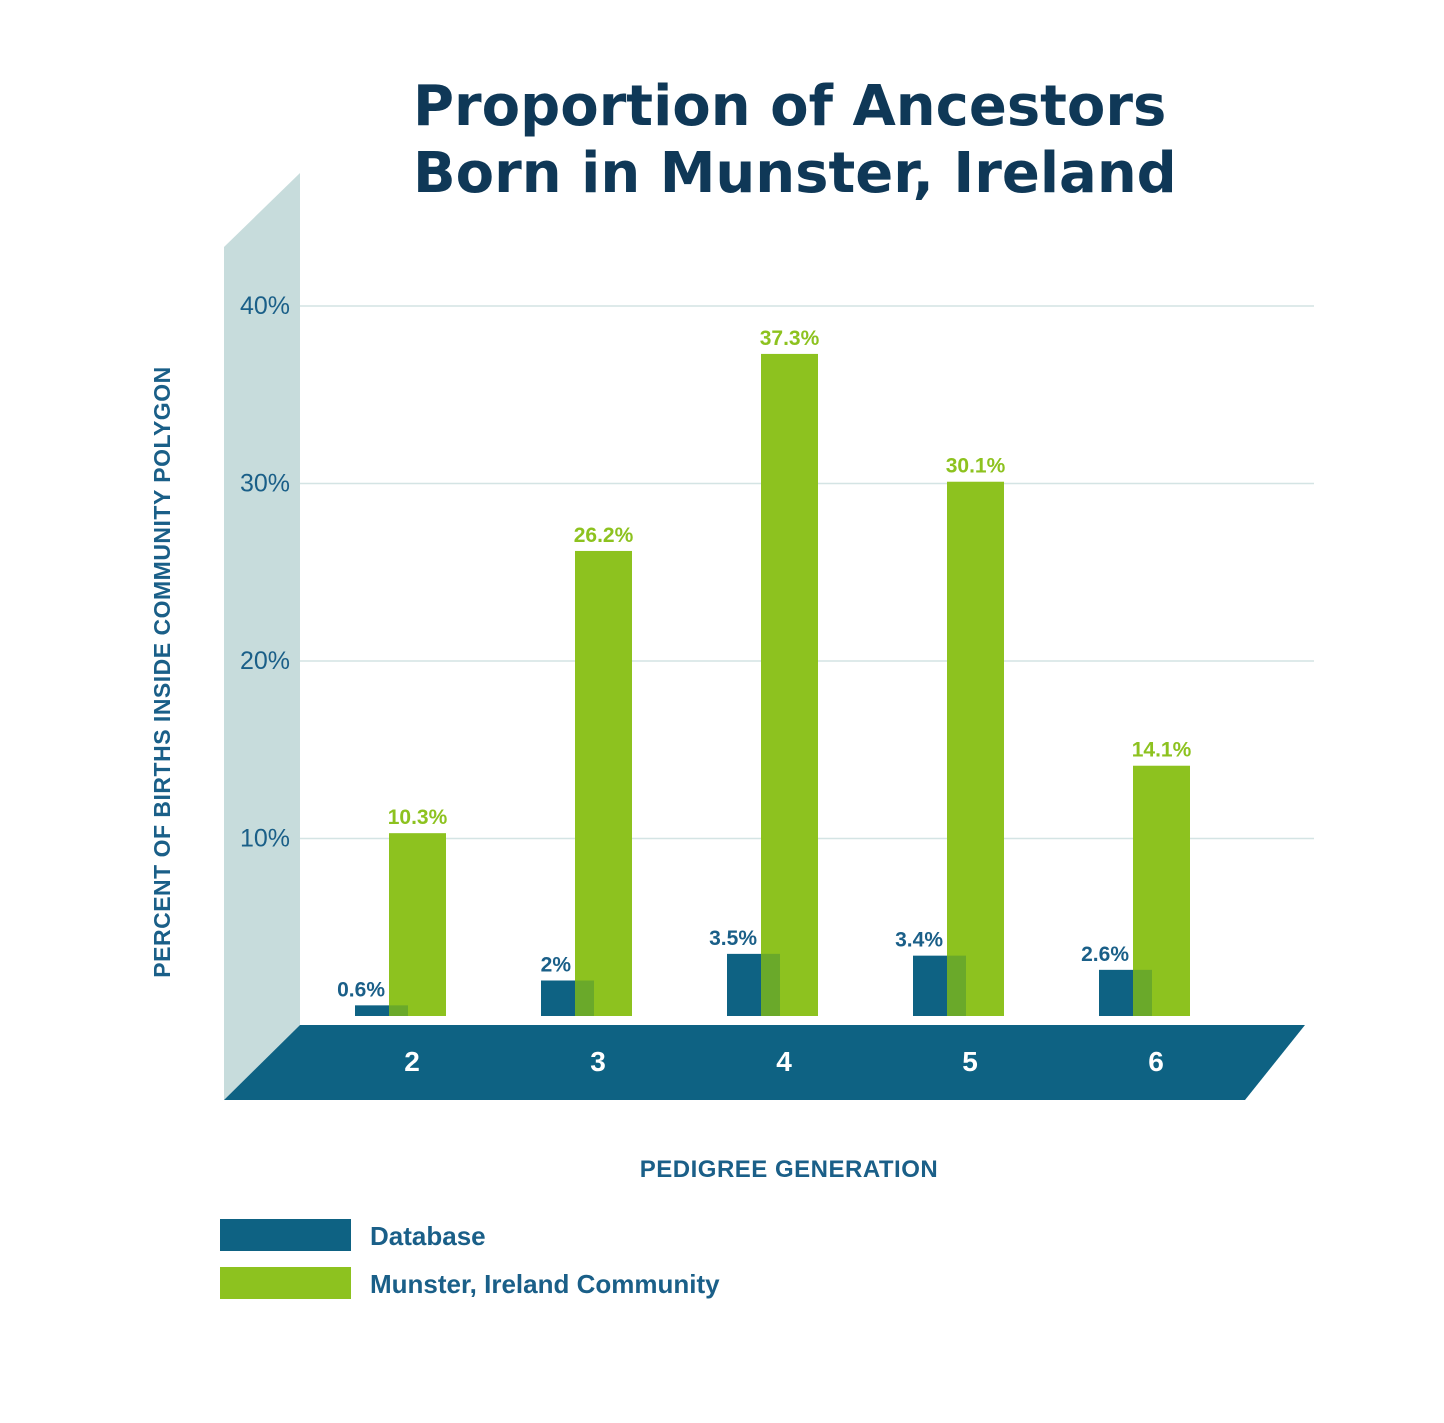 This screenshot has width=1444, height=1423. Describe the element at coordinates (1162, 750) in the screenshot. I see `data-label-community: 14.1%` at that location.